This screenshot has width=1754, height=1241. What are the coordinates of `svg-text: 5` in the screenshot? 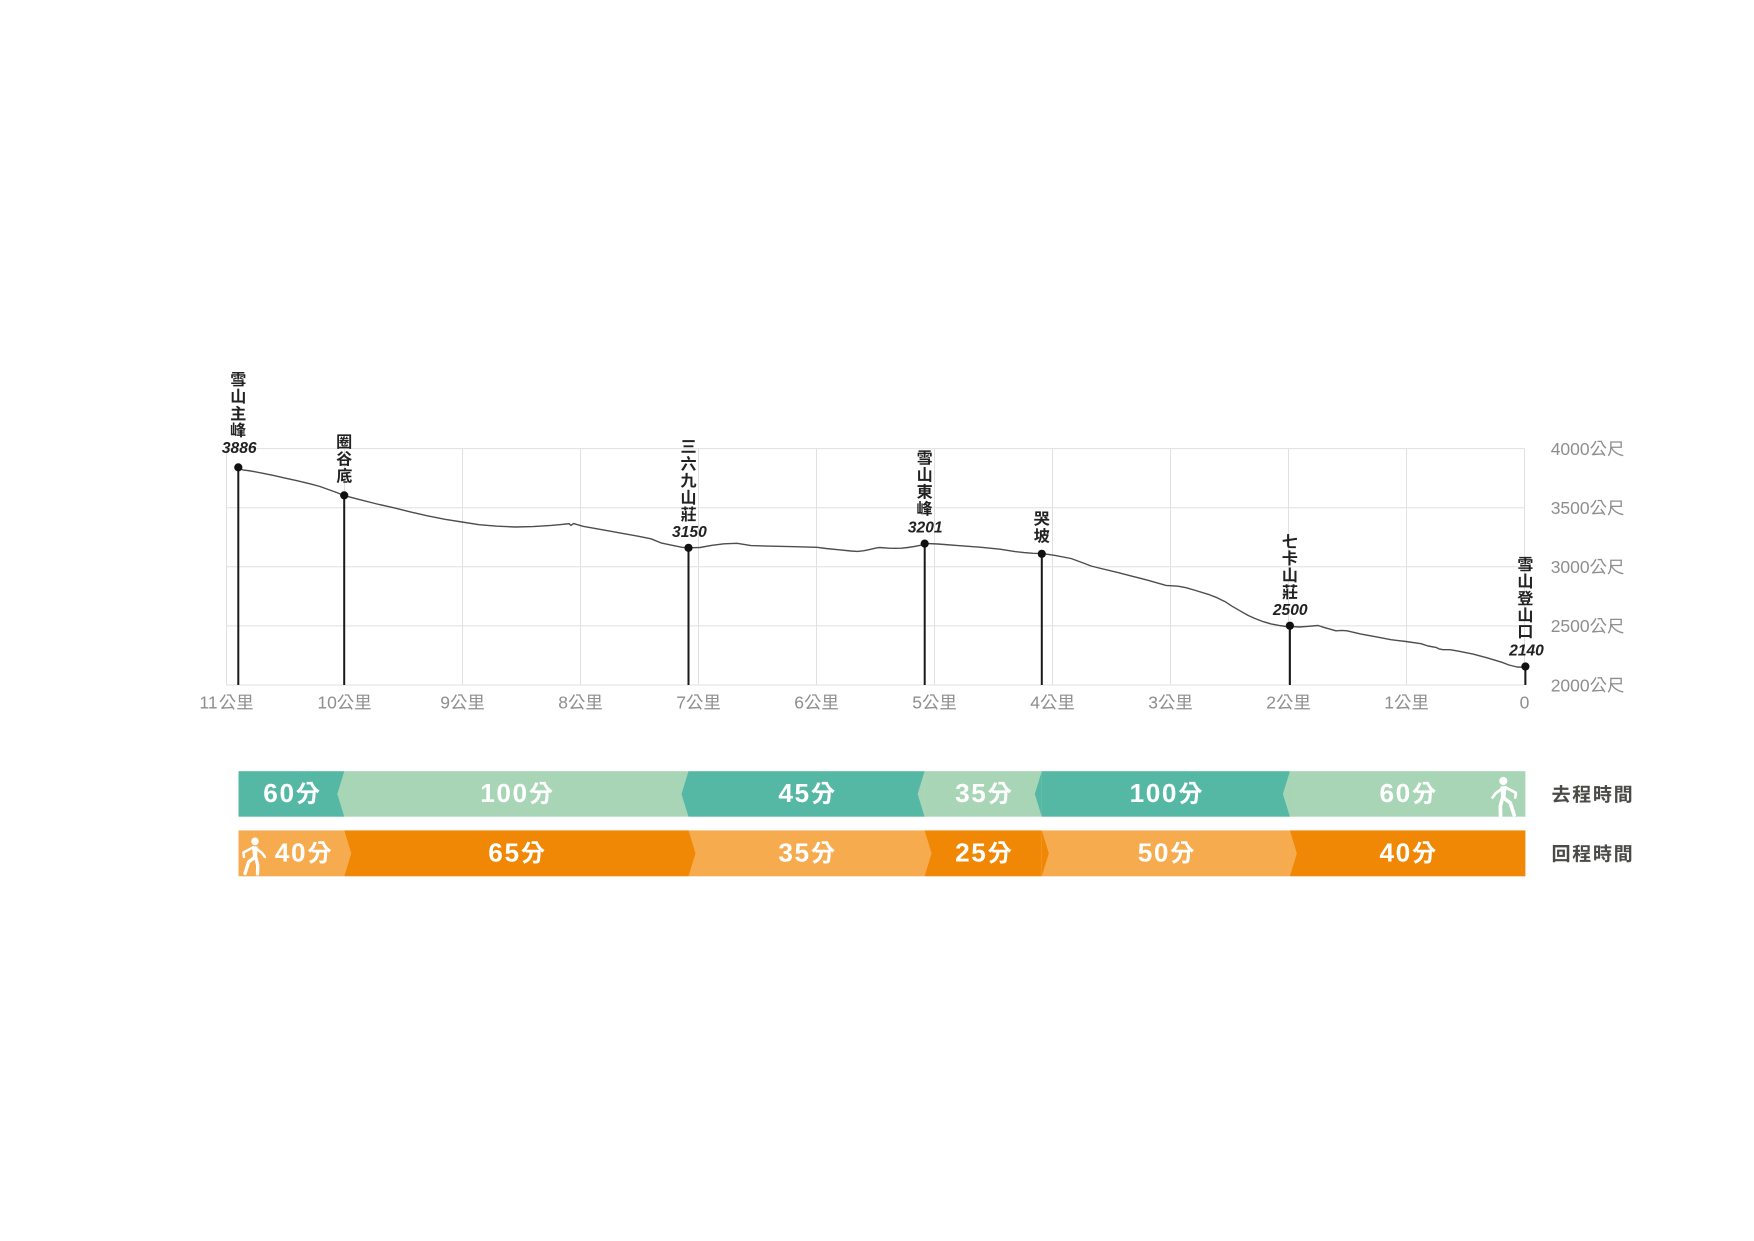 It's located at (917, 703).